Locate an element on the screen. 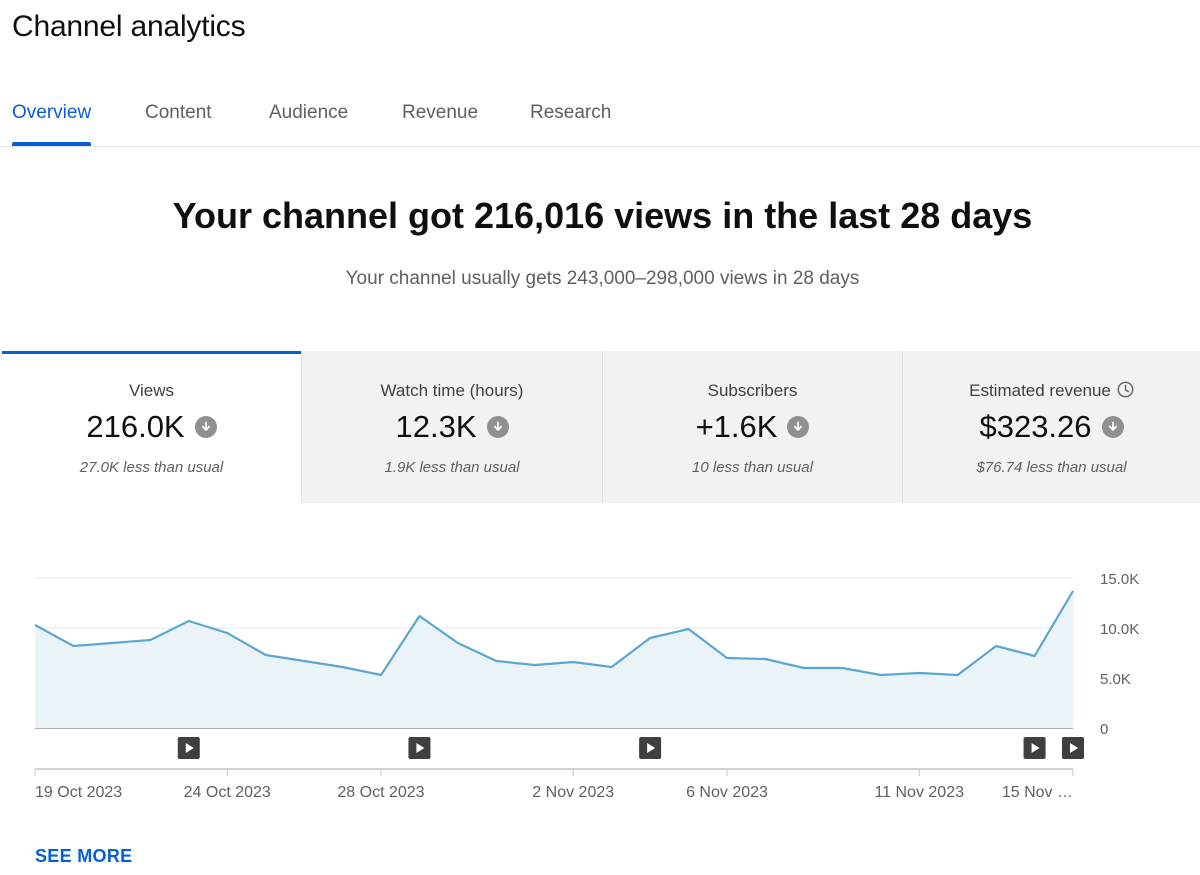 The width and height of the screenshot is (1200, 875). metric-note: 10 less than usual is located at coordinates (752, 467).